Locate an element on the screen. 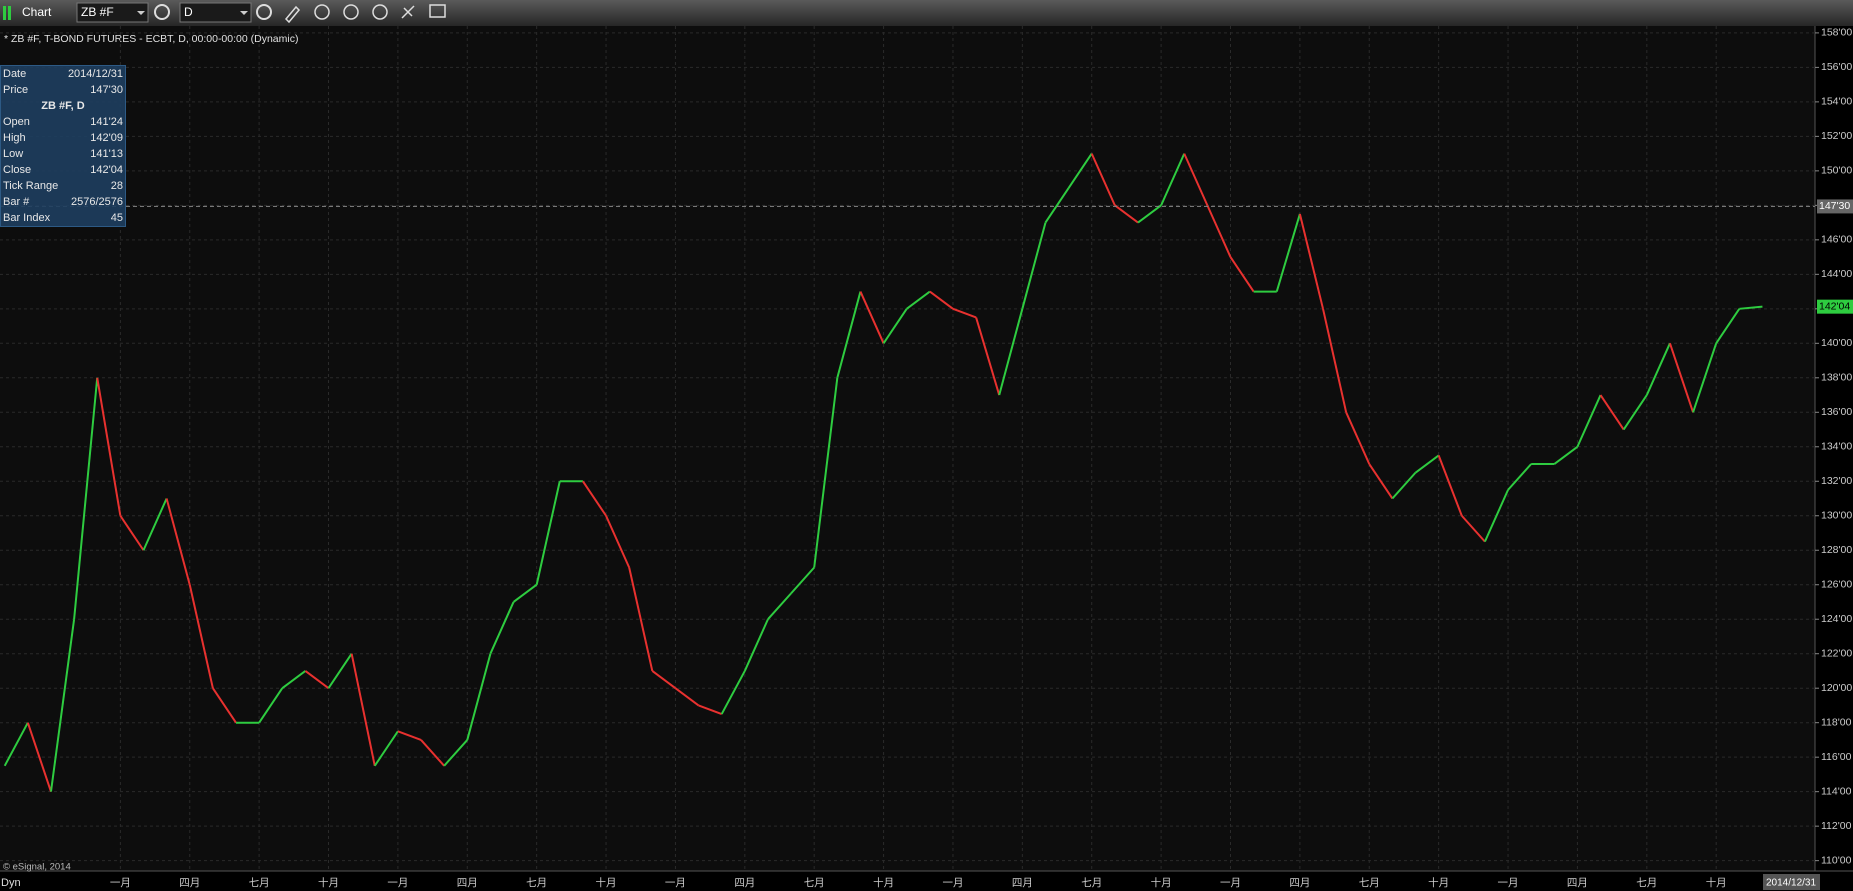 Image resolution: width=1853 pixels, height=891 pixels. row-value: 147'30 is located at coordinates (106, 90).